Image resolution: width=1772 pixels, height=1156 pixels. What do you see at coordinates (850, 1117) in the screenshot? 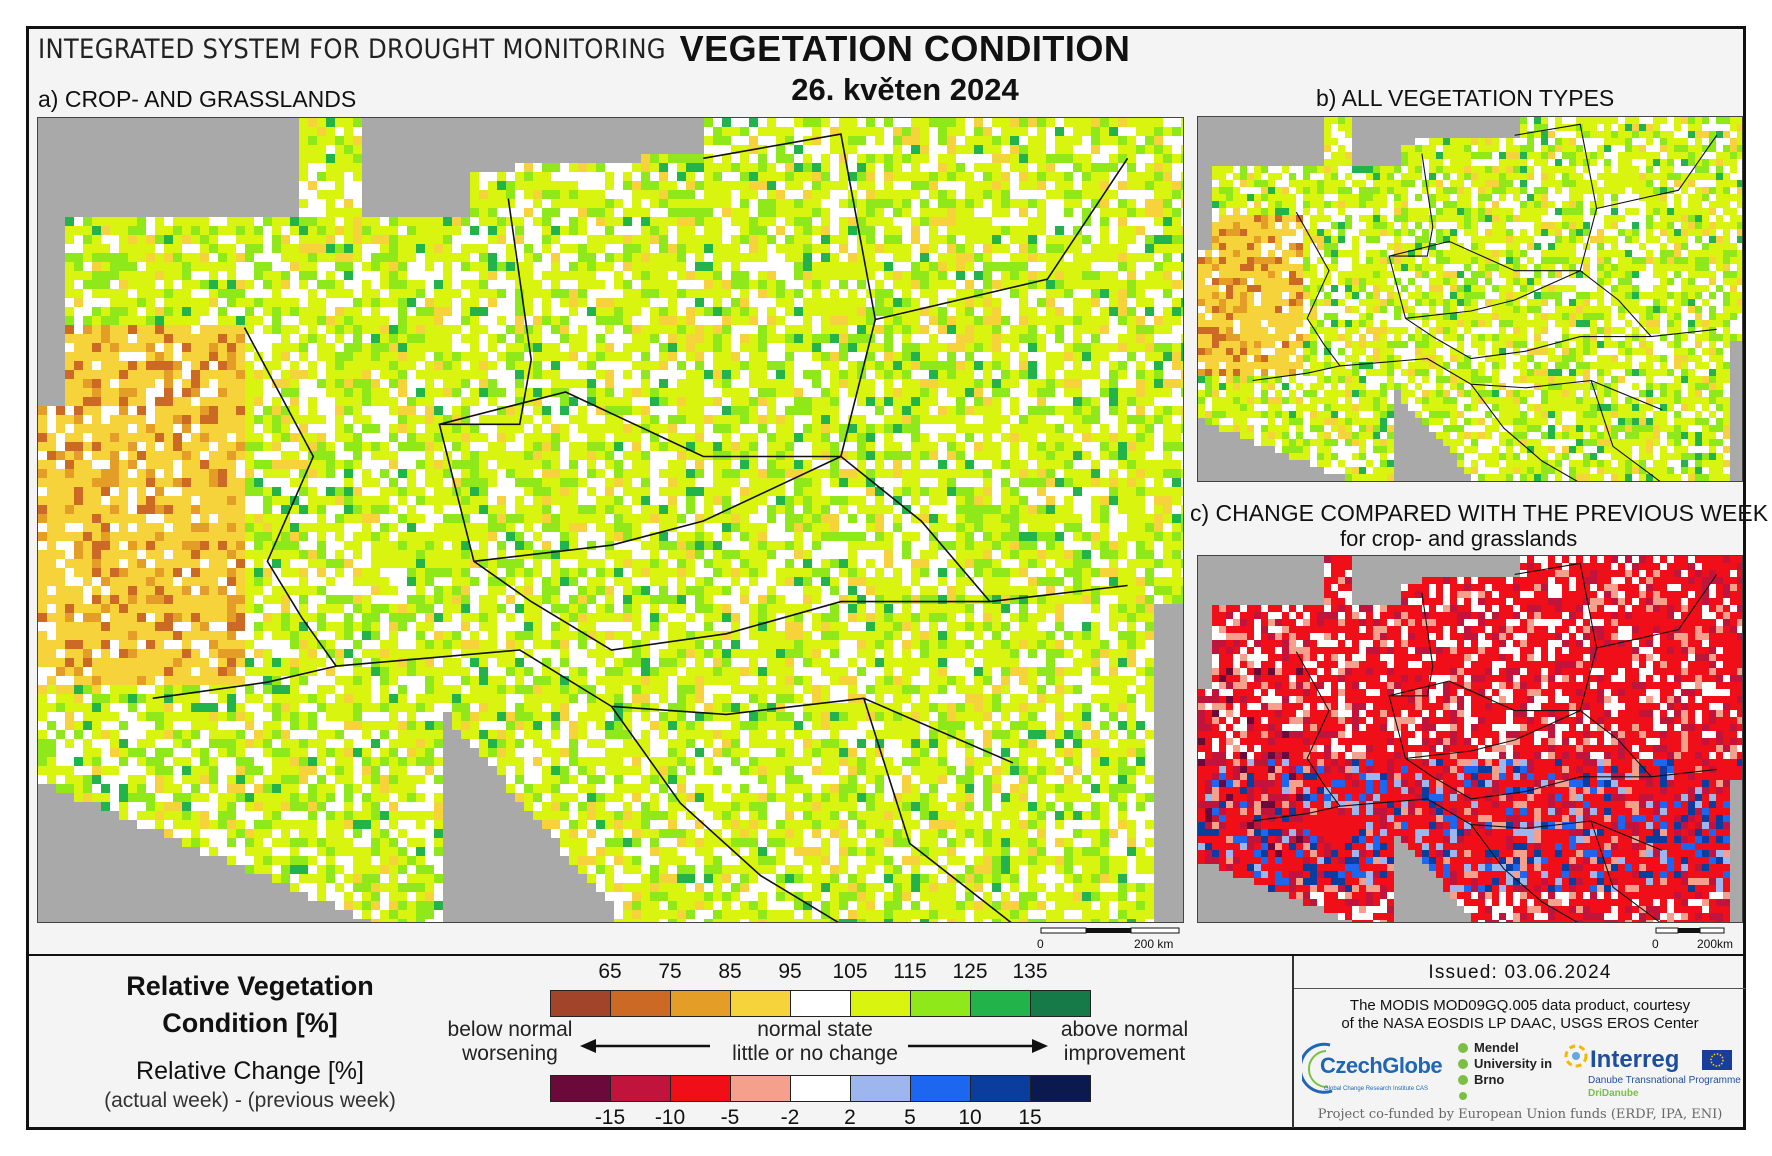
I see `tick-label: 2` at bounding box center [850, 1117].